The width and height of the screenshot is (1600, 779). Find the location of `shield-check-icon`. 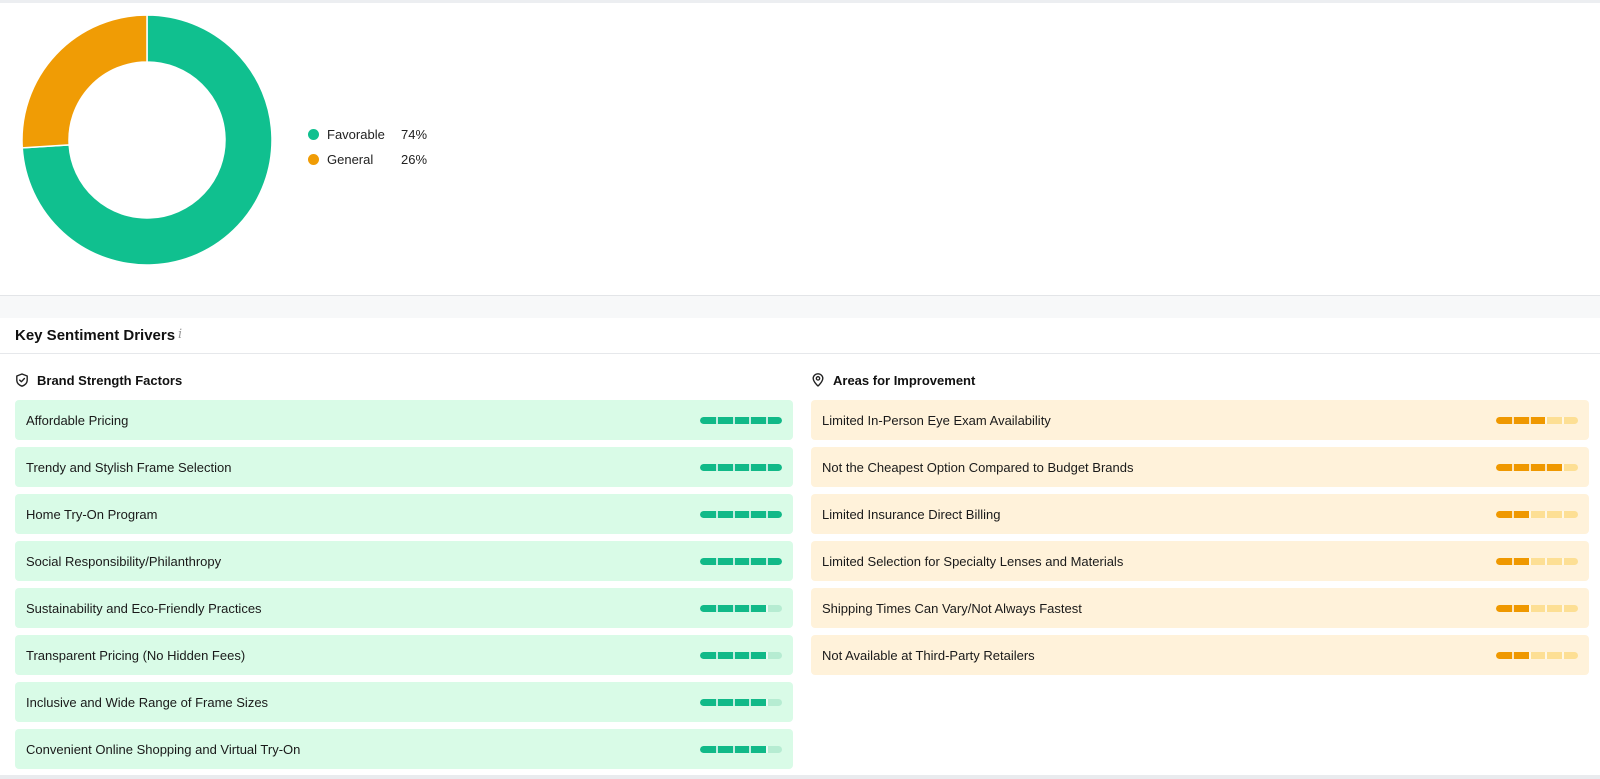

shield-check-icon is located at coordinates (22, 380).